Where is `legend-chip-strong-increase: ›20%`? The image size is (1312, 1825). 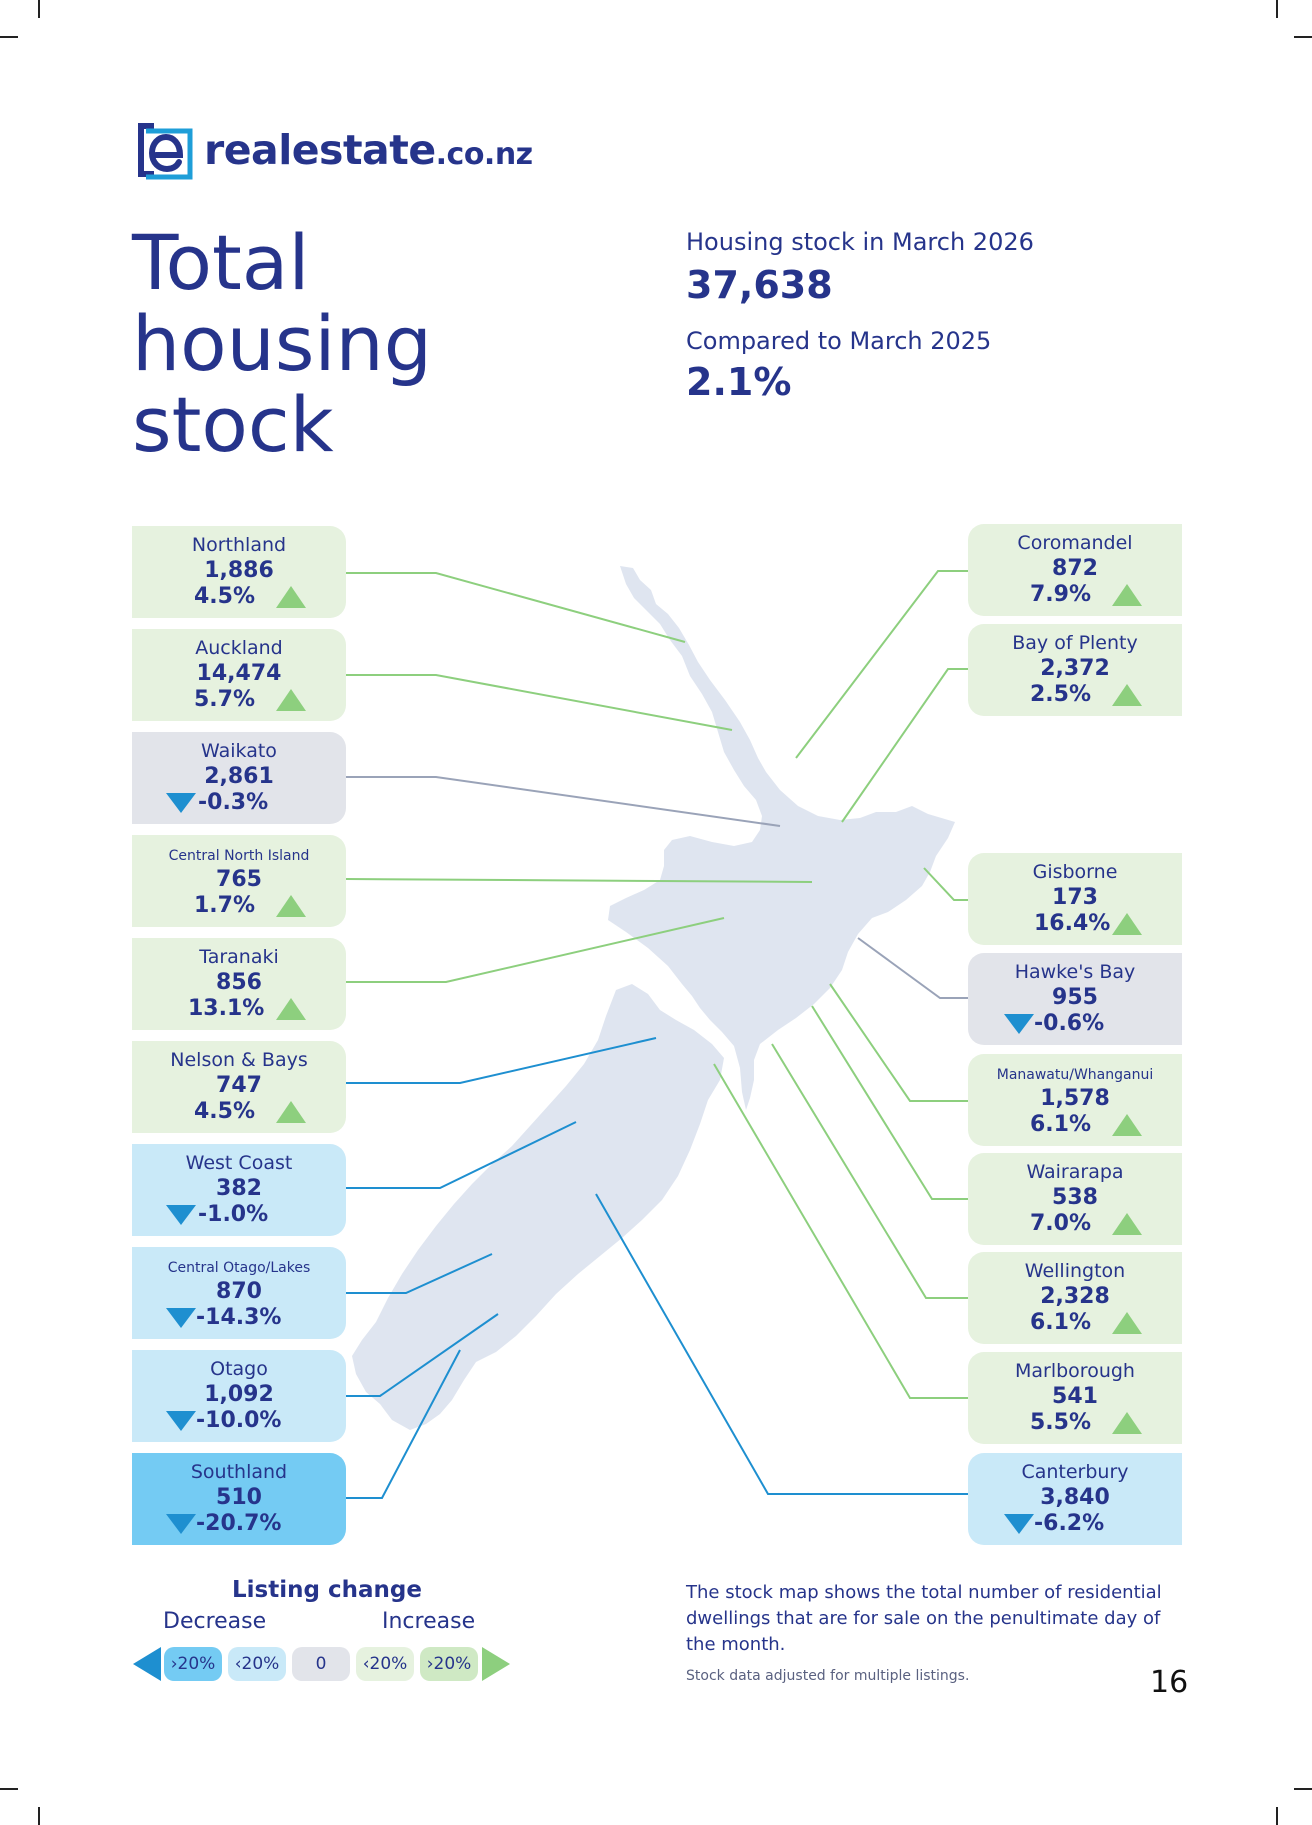
legend-chip-strong-increase: ›20% is located at coordinates (449, 1664).